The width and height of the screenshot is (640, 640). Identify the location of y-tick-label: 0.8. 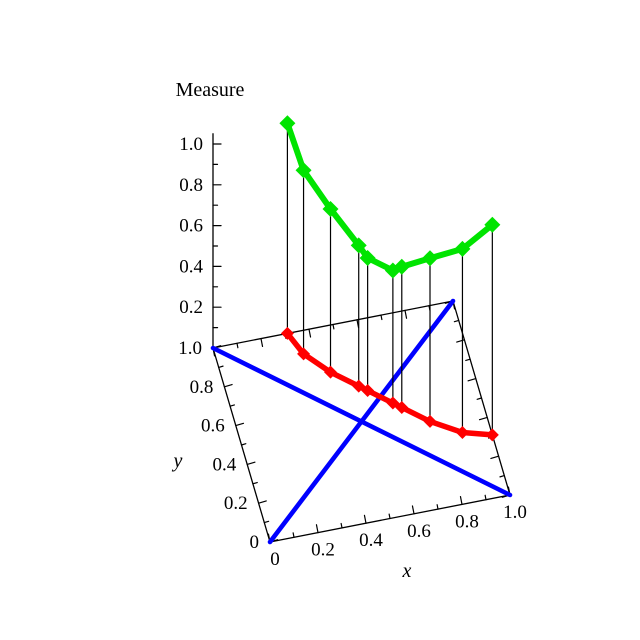
(202, 387).